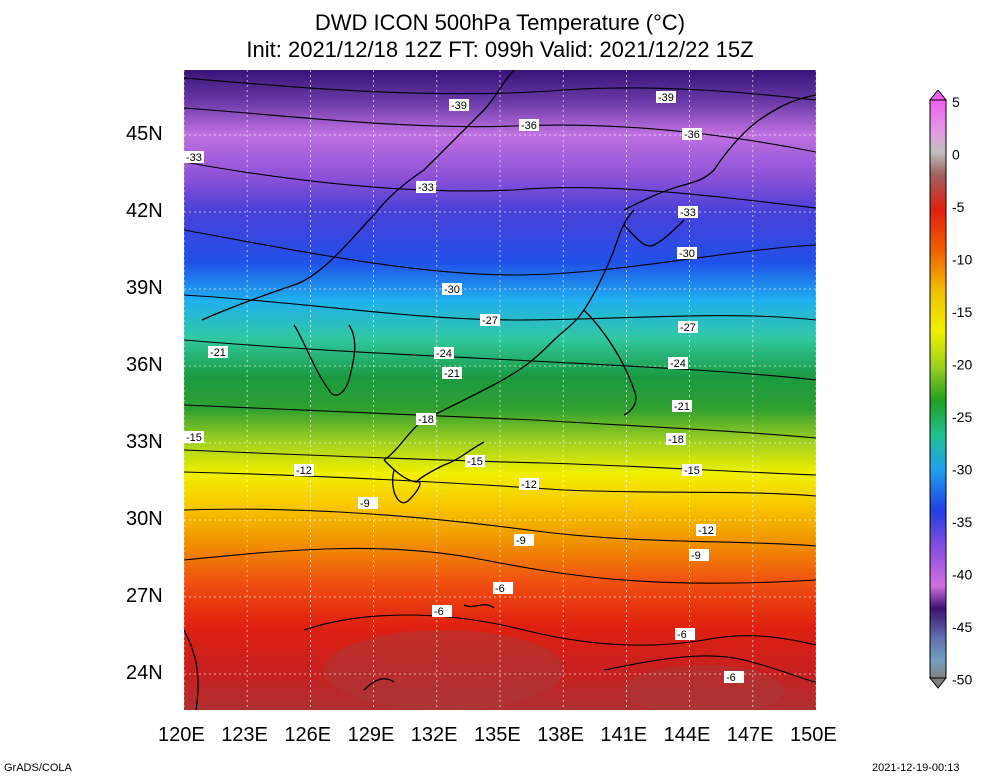  What do you see at coordinates (308, 735) in the screenshot?
I see `lon-label: 126E` at bounding box center [308, 735].